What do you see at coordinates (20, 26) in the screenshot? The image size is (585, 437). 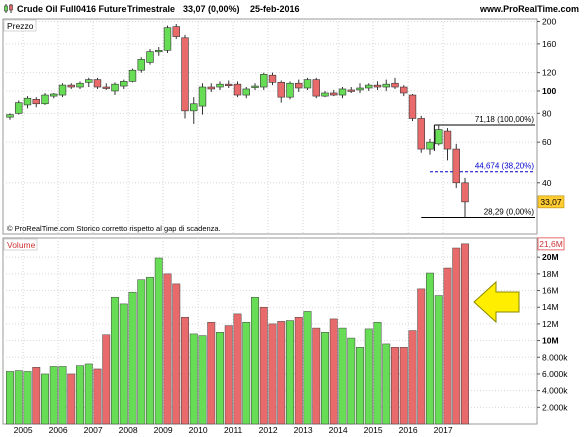 I see `price-panel-label: Prezzo` at bounding box center [20, 26].